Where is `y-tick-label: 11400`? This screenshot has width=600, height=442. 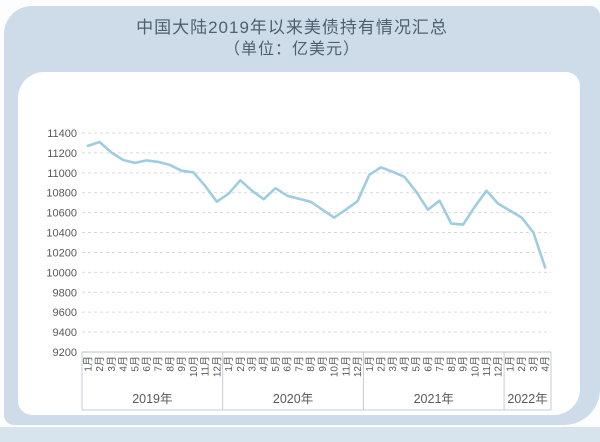
y-tick-label: 11400 is located at coordinates (62, 134).